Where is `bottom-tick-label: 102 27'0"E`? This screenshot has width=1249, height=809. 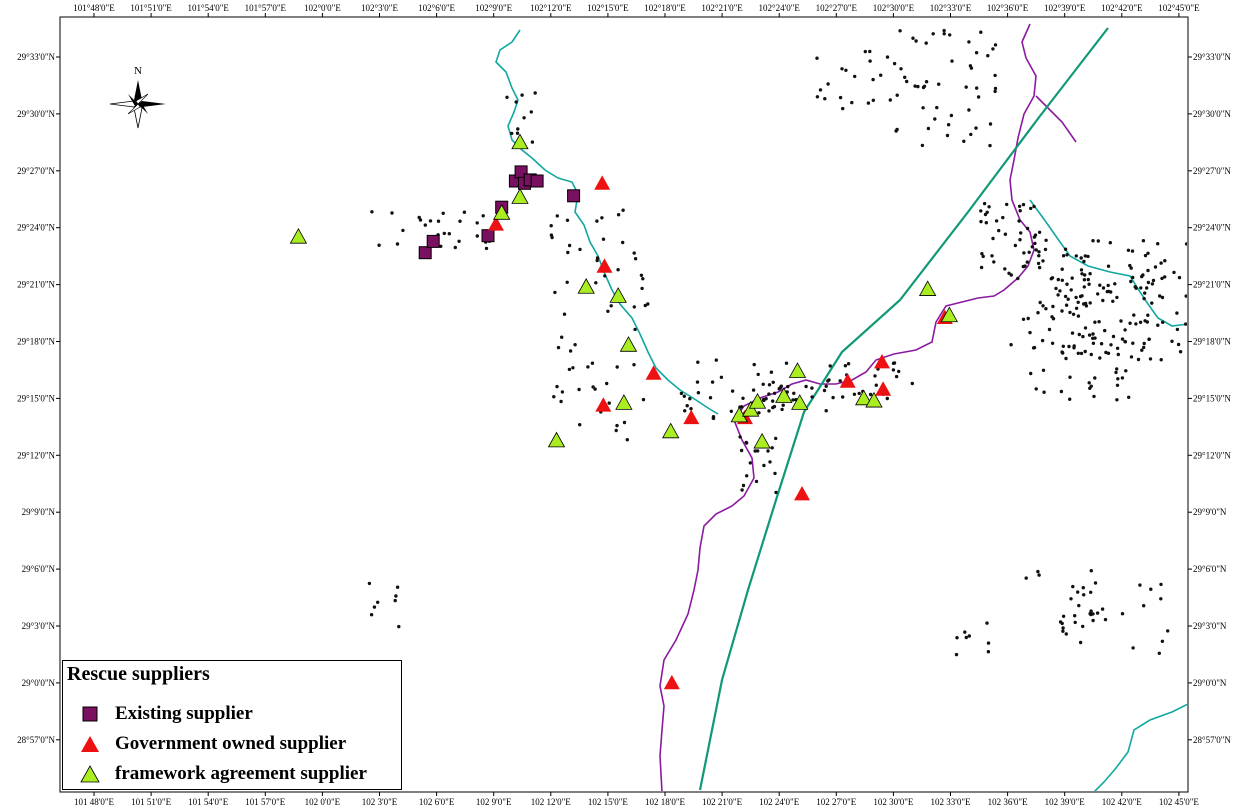 bottom-tick-label: 102 27'0"E is located at coordinates (836, 802).